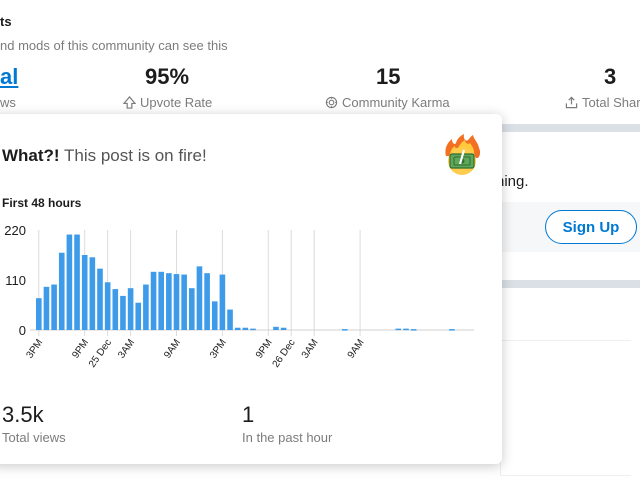 This screenshot has width=640, height=480. I want to click on stat-shares-label: Total Shar, so click(602, 102).